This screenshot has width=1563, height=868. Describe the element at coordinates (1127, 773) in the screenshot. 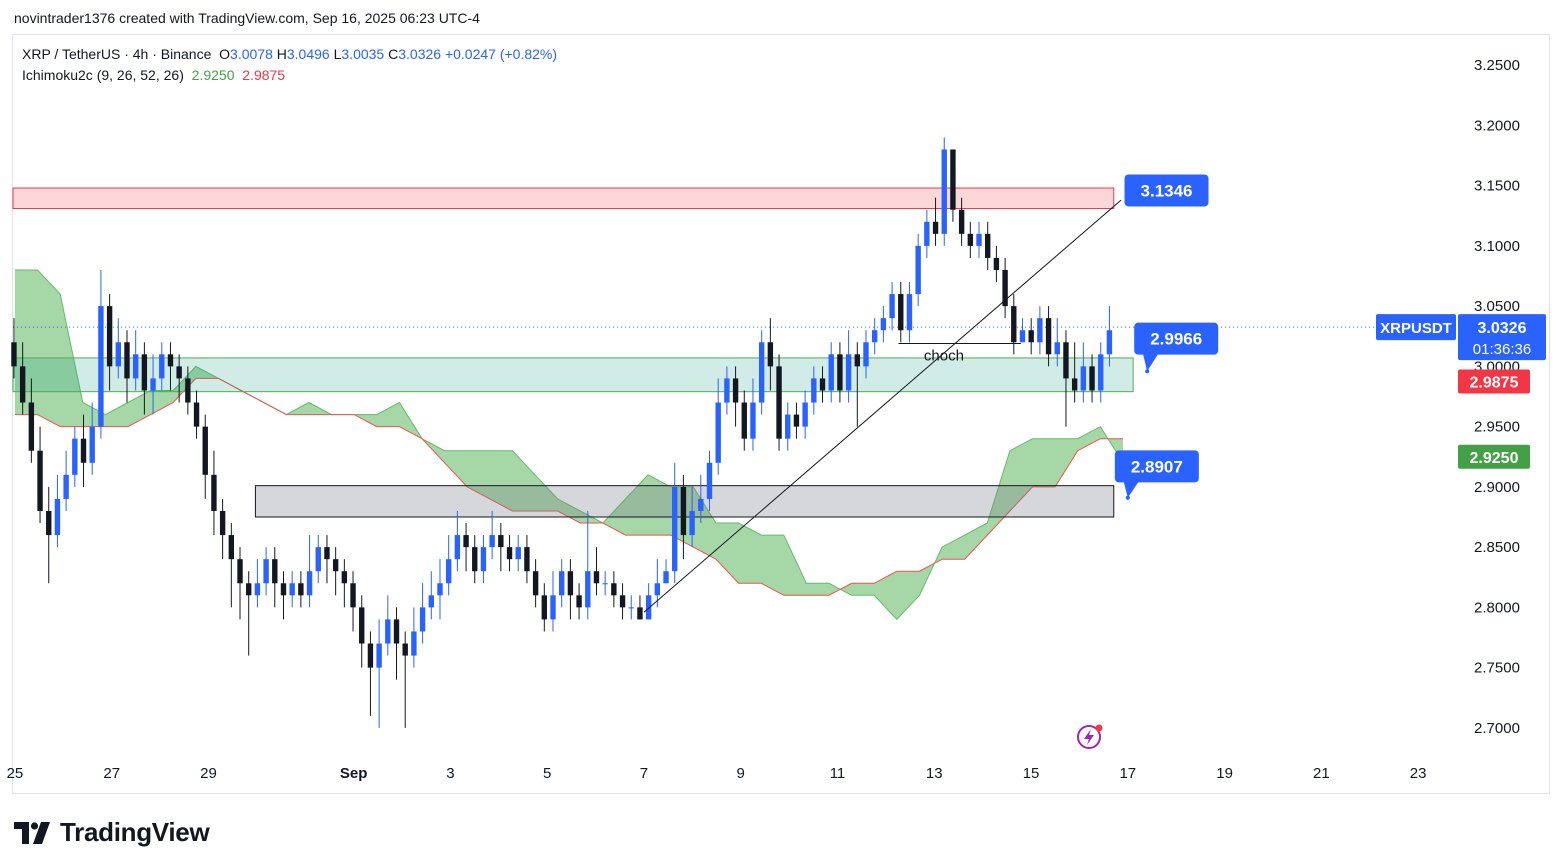

I see `x-tick-label: 17` at that location.